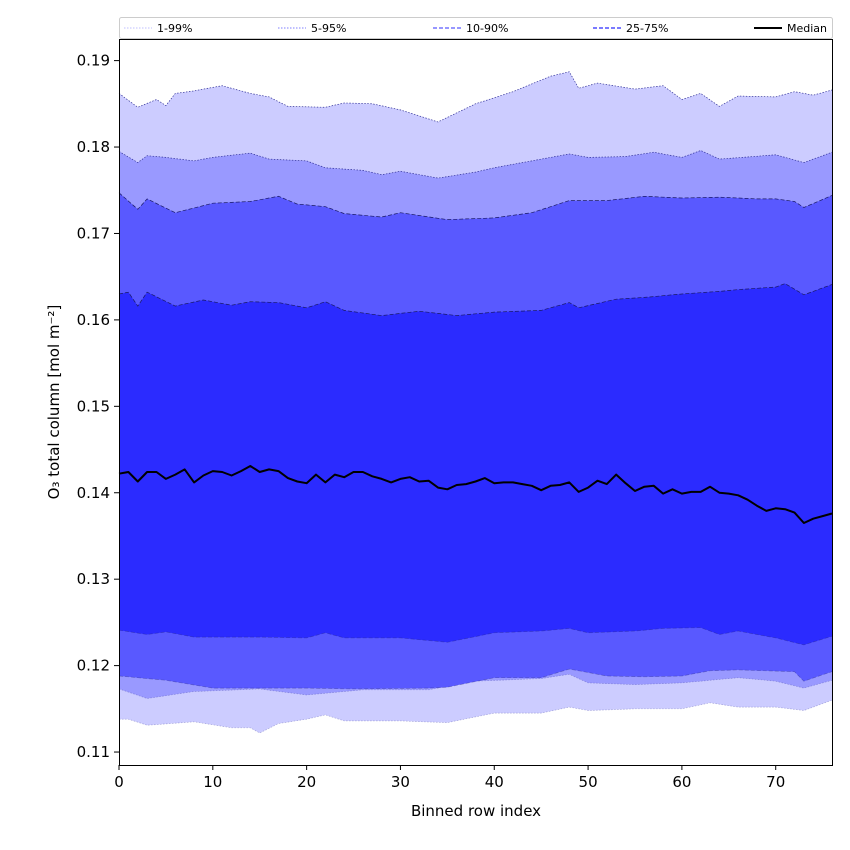 The image size is (850, 850). Describe the element at coordinates (174, 28) in the screenshot. I see `legend-label: 1-99%` at that location.